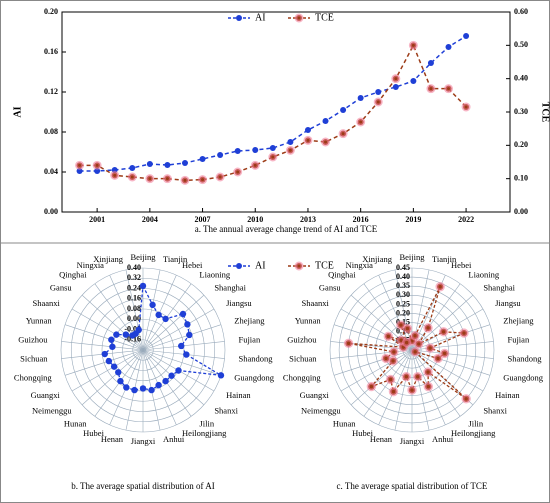  I want to click on r-tick-label: 0.08, so click(134, 308).